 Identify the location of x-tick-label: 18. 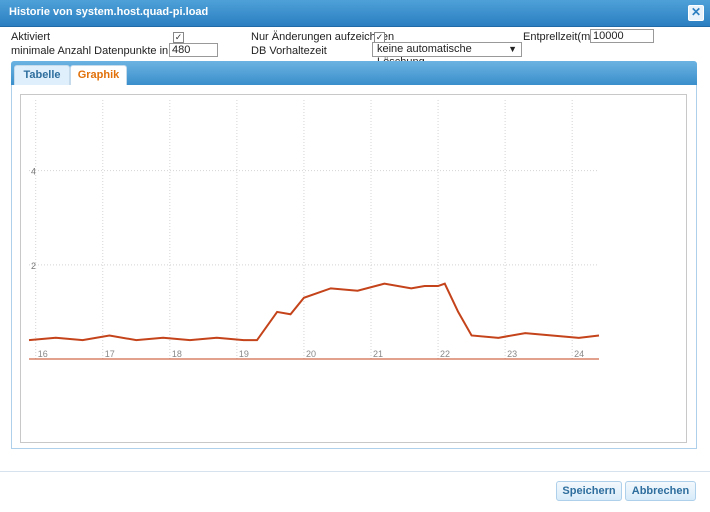
(177, 354).